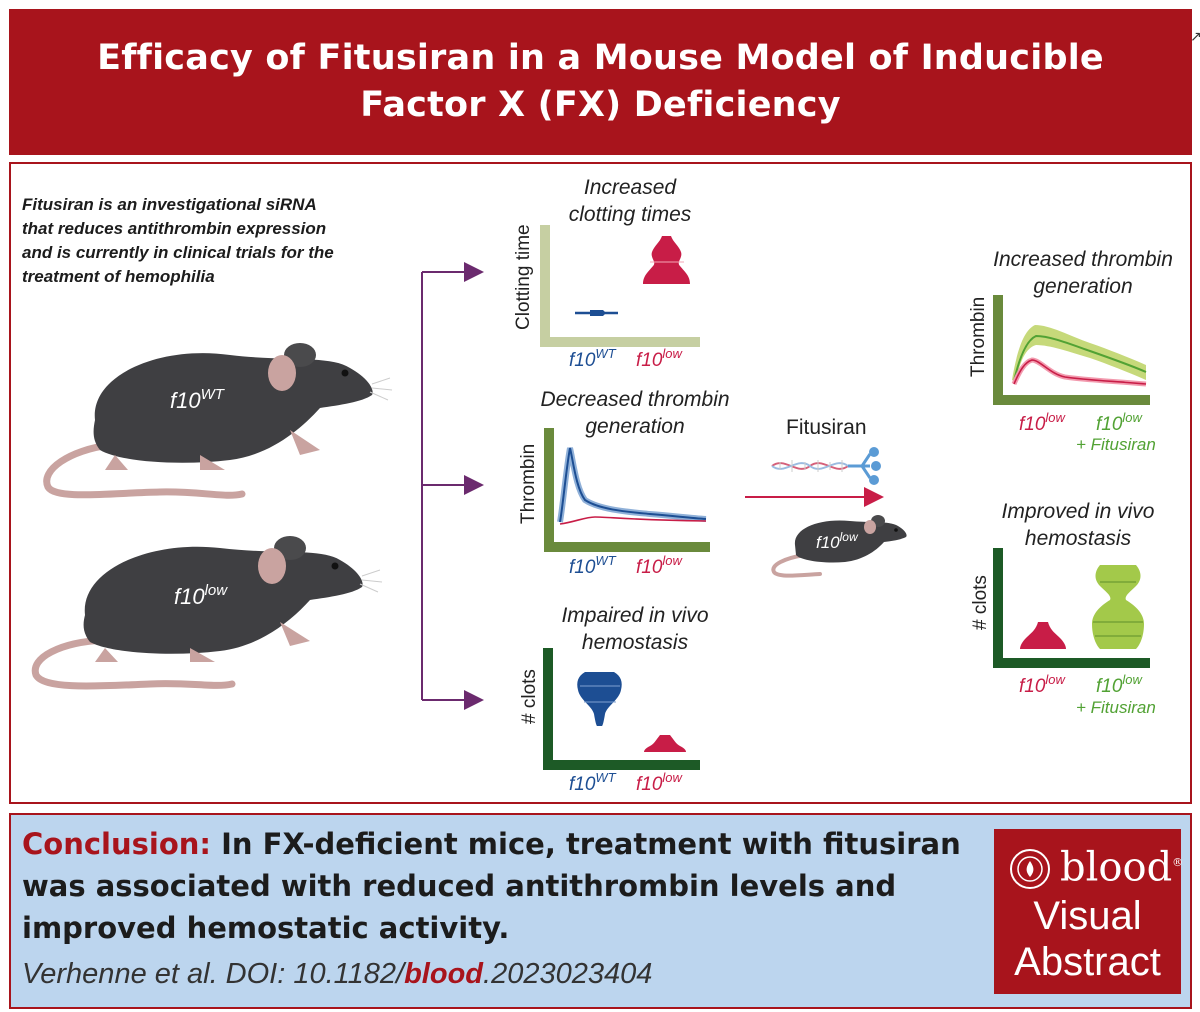  I want to click on fitusiran-sirna-icon, so click(826, 466).